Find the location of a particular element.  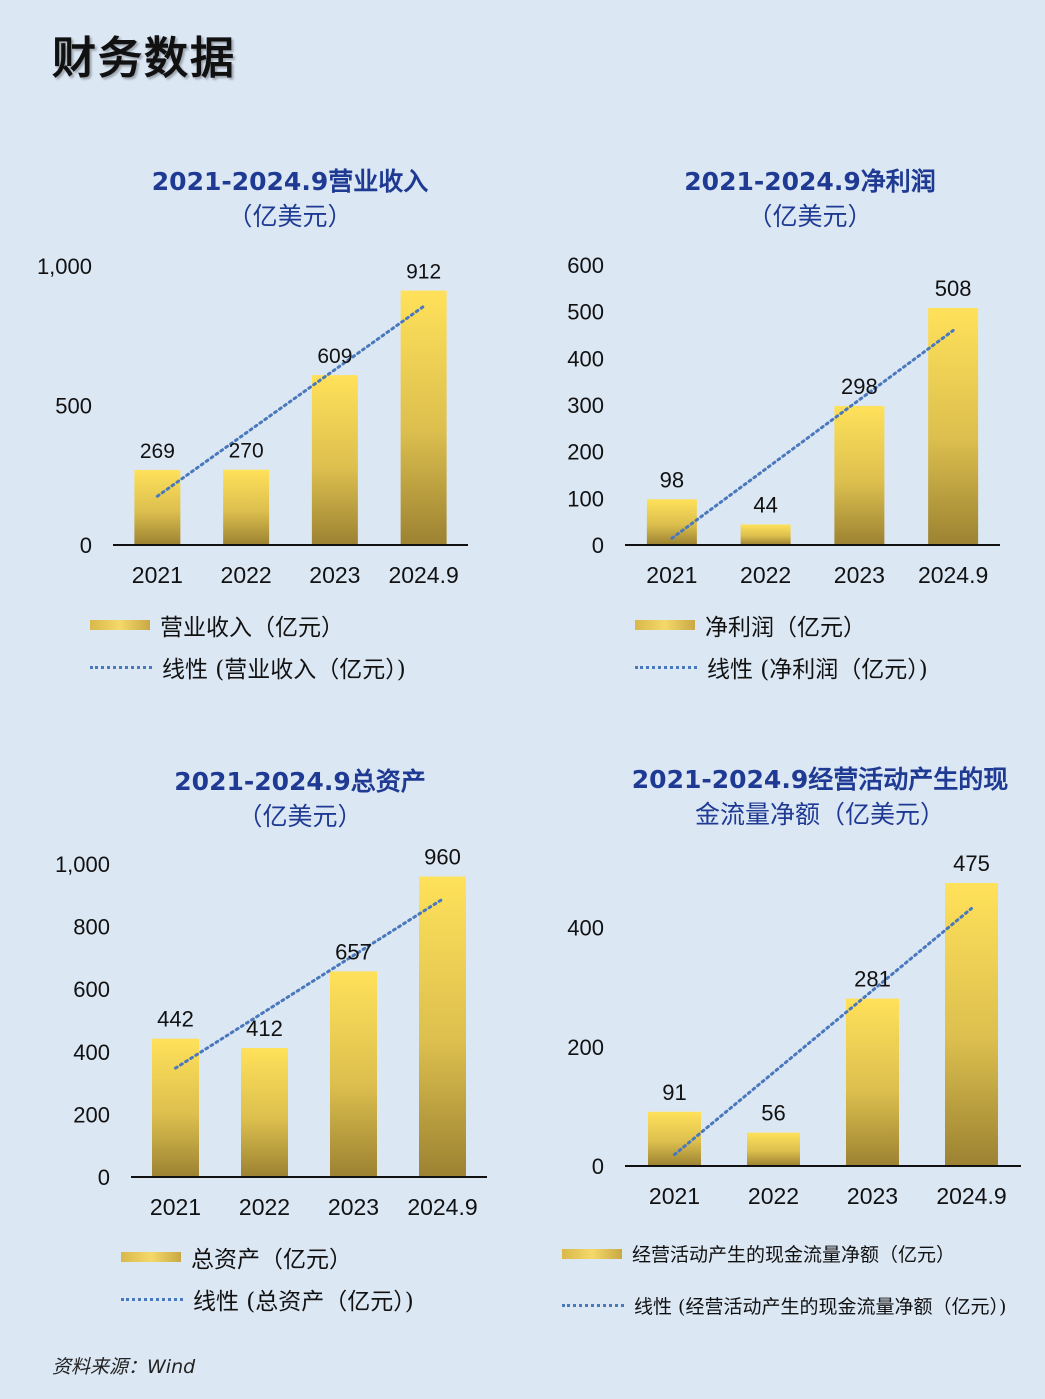

data-label: 91 is located at coordinates (674, 1092).